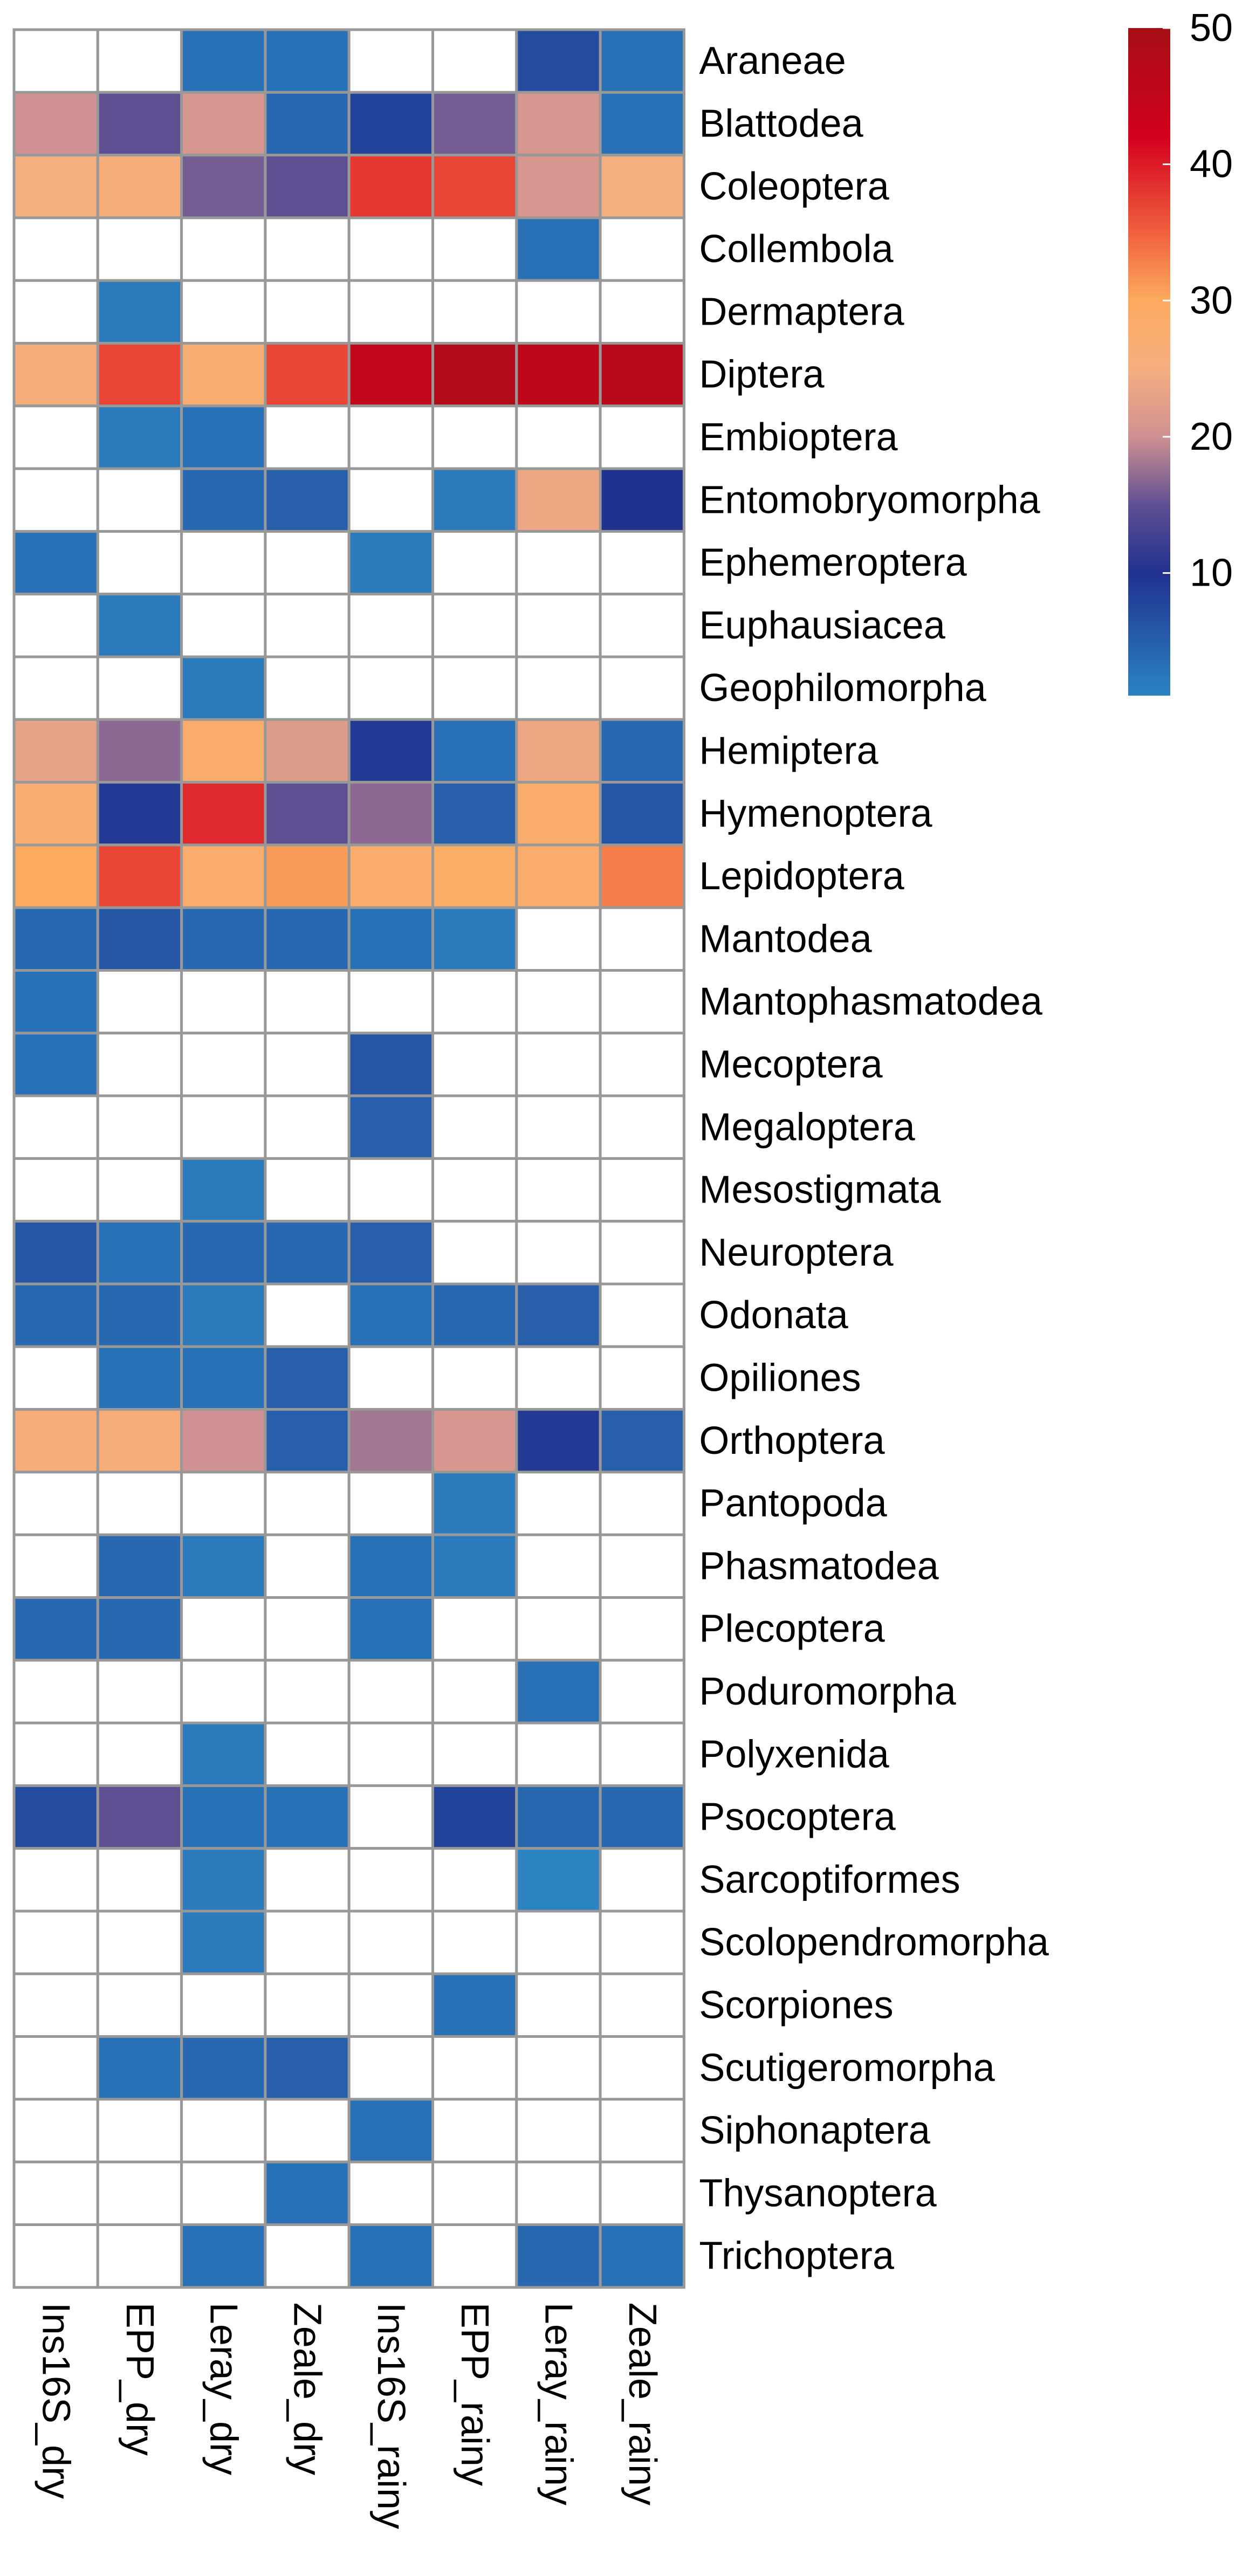 The height and width of the screenshot is (2576, 1256). Describe the element at coordinates (818, 2193) in the screenshot. I see `row-label: Thysanoptera` at that location.